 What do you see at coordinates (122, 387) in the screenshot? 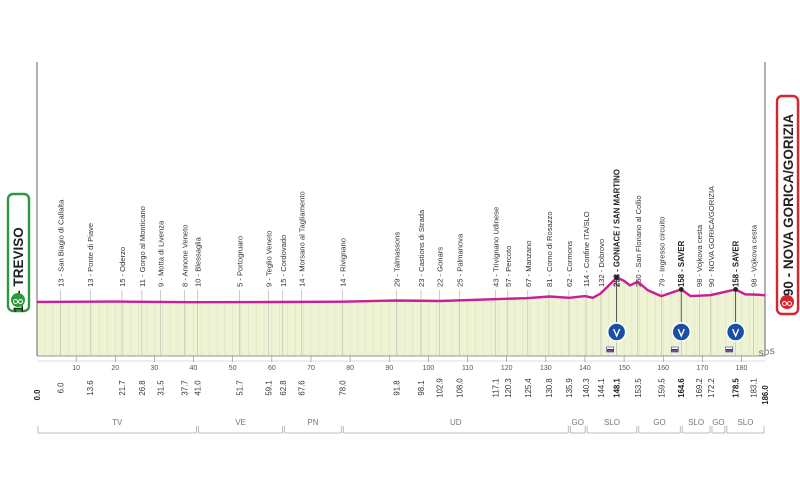
I see `waypoint-km-label: 21.7` at bounding box center [122, 387].